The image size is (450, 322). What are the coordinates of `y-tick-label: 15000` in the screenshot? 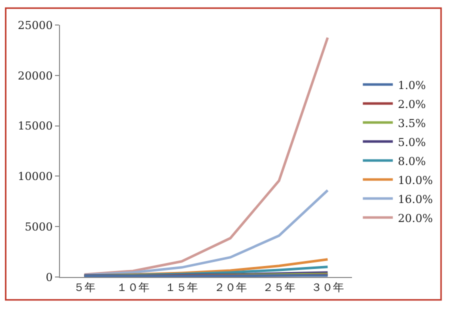 It's located at (35, 126).